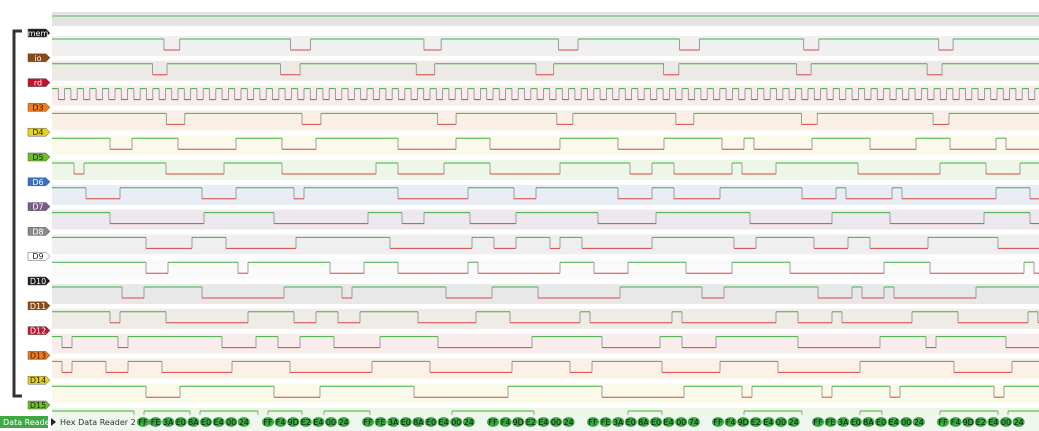  I want to click on expand-arrow, so click(53, 422).